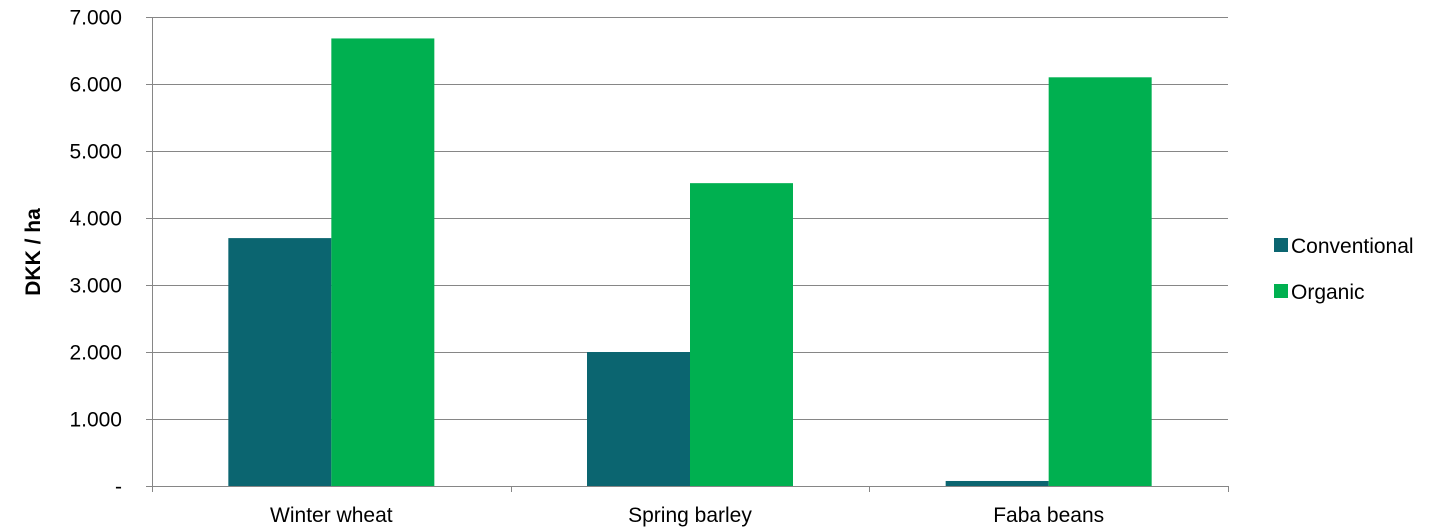 The height and width of the screenshot is (532, 1448). I want to click on bar-organic-winter-wheat, so click(383, 262).